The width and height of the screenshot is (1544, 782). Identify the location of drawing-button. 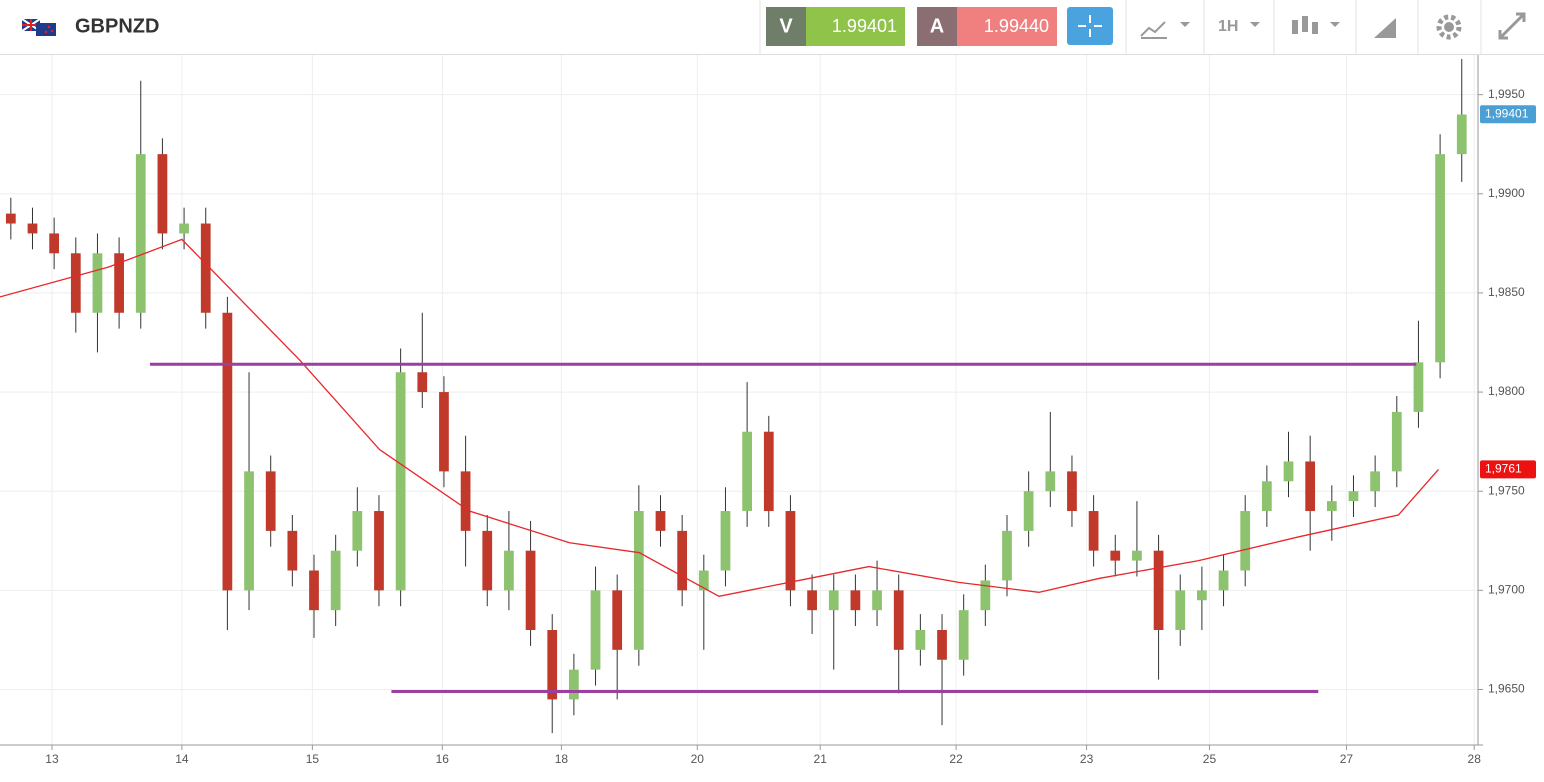
(1385, 28).